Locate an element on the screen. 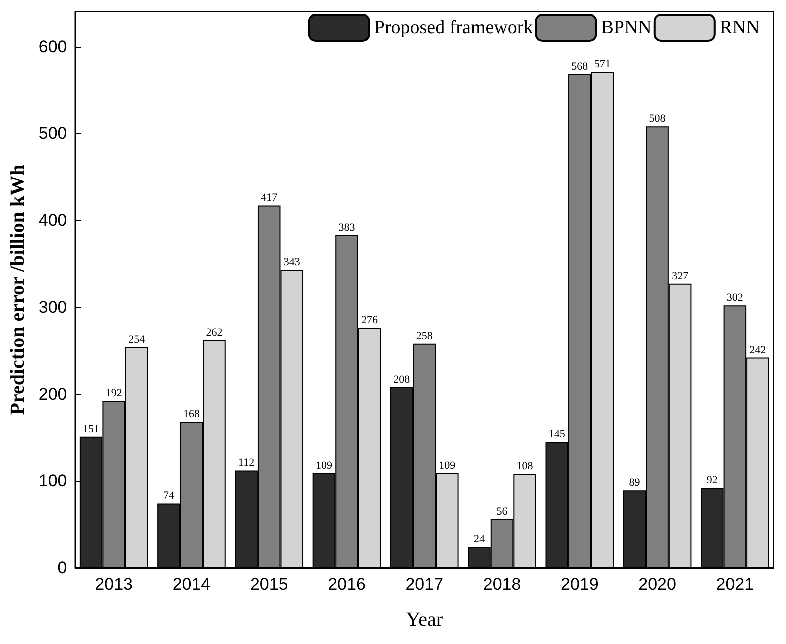  data-label: 383 is located at coordinates (347, 228).